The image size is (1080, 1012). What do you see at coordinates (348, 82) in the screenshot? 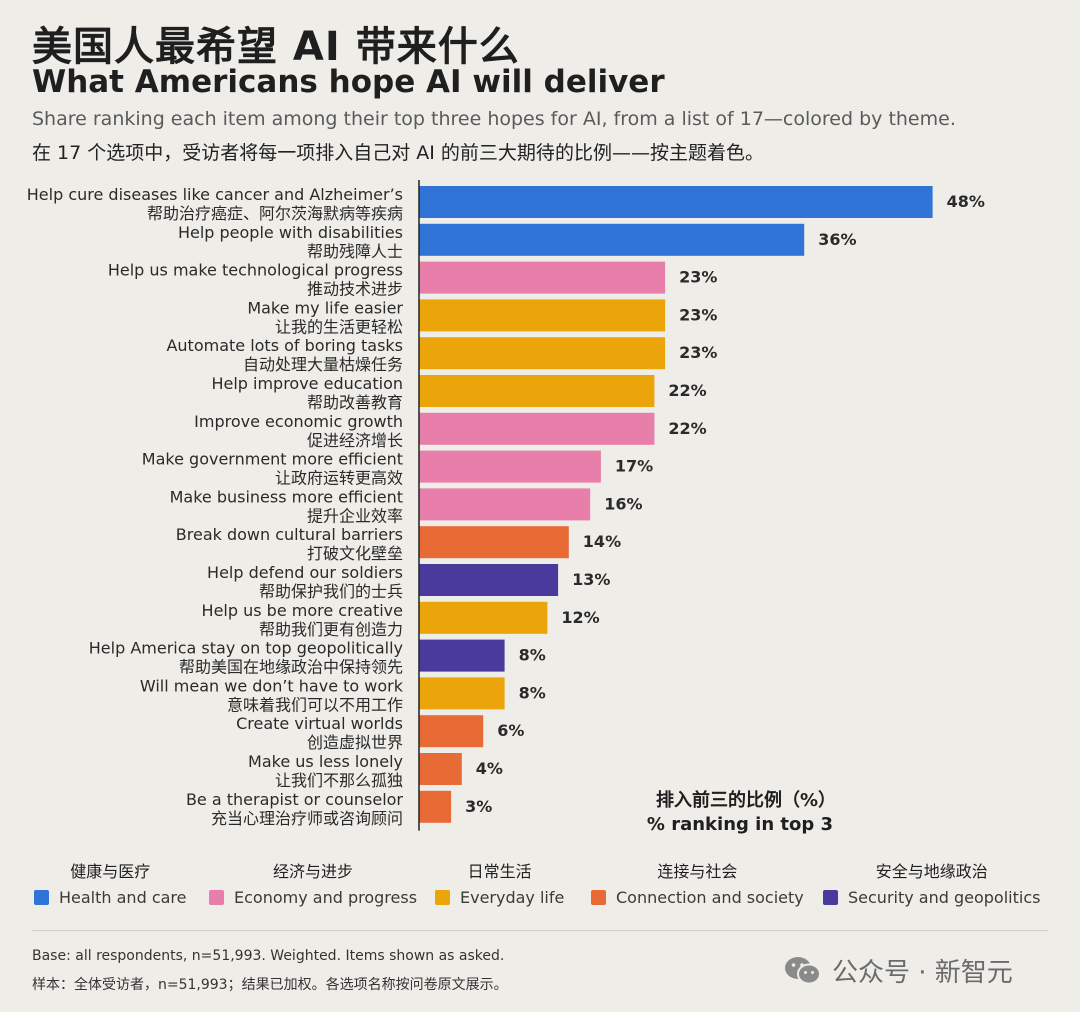
I see `chart-title-en: What Americans hope AI will deliver` at bounding box center [348, 82].